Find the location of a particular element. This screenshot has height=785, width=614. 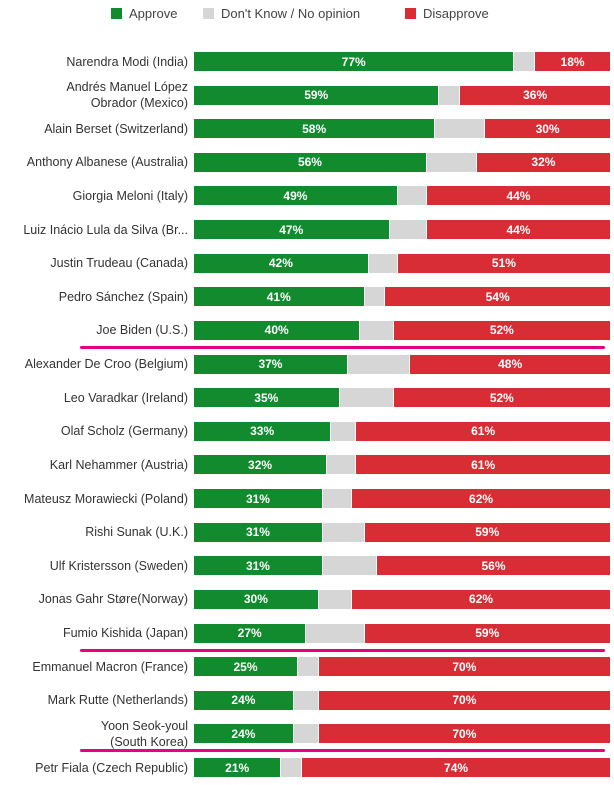

bar-track: 35% 52% is located at coordinates (402, 398).